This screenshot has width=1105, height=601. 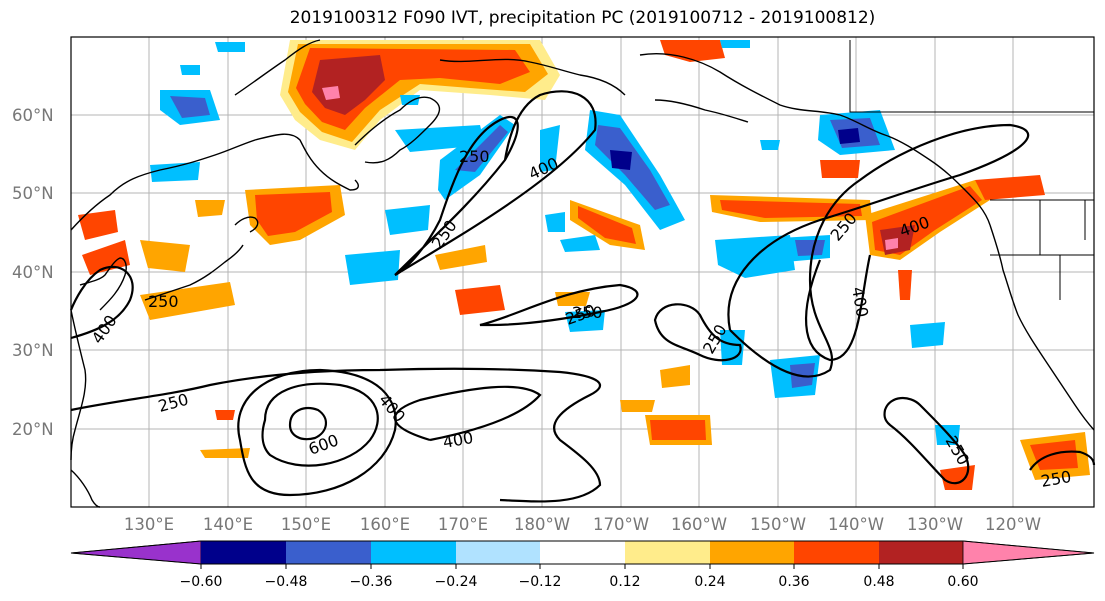 What do you see at coordinates (286, 582) in the screenshot?
I see `colorbar-tick-label: −0.48` at bounding box center [286, 582].